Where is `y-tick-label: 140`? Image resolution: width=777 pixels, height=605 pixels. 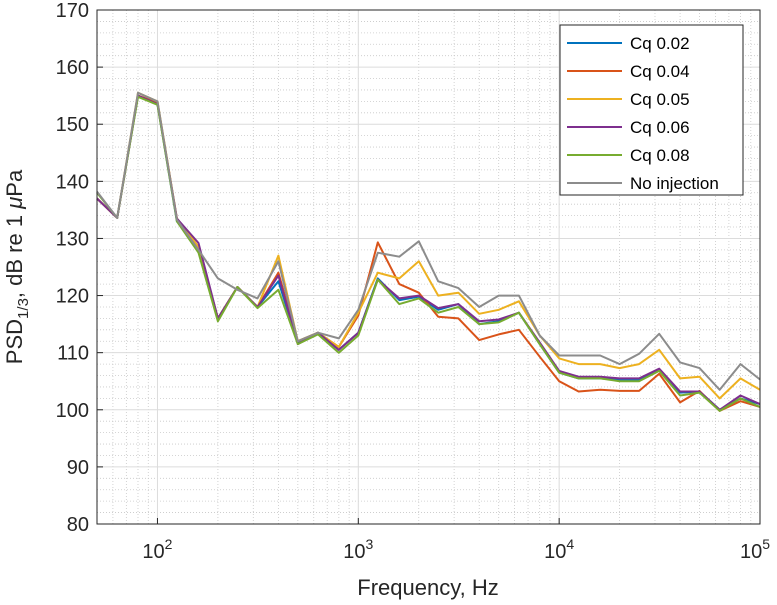
y-tick-label: 140 is located at coordinates (72, 182).